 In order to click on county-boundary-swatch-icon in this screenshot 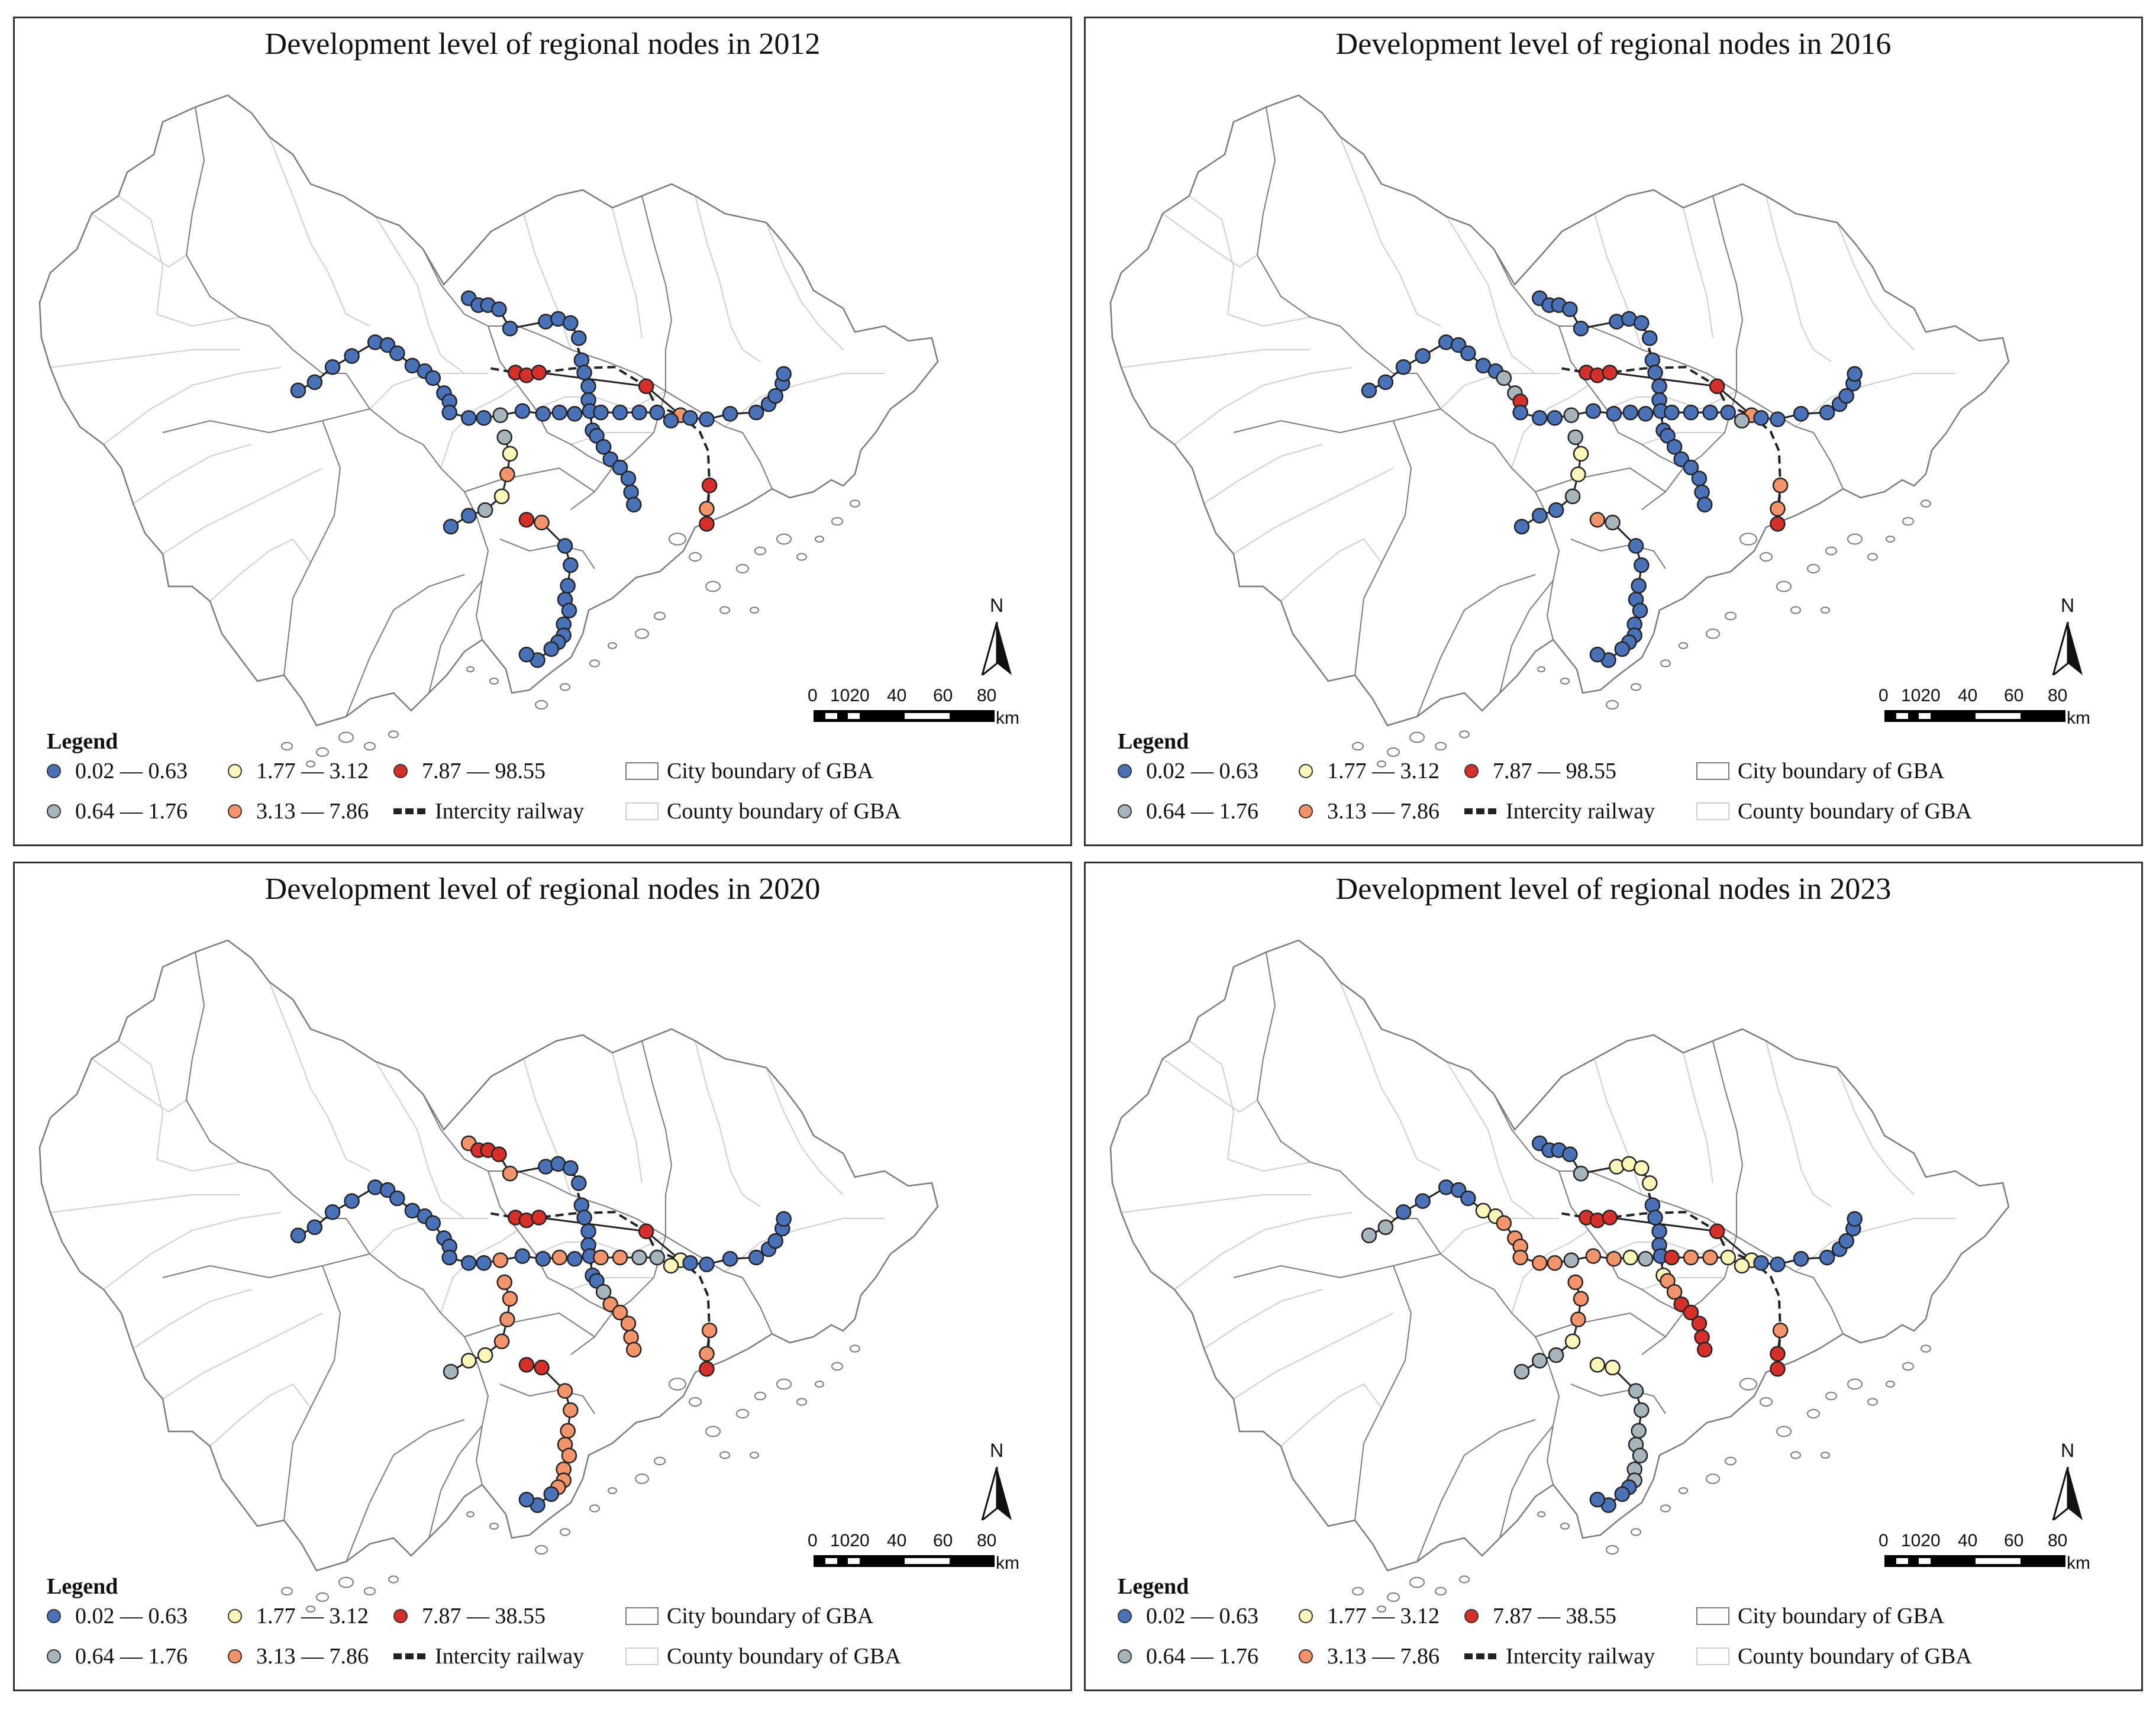, I will do `click(1712, 811)`.